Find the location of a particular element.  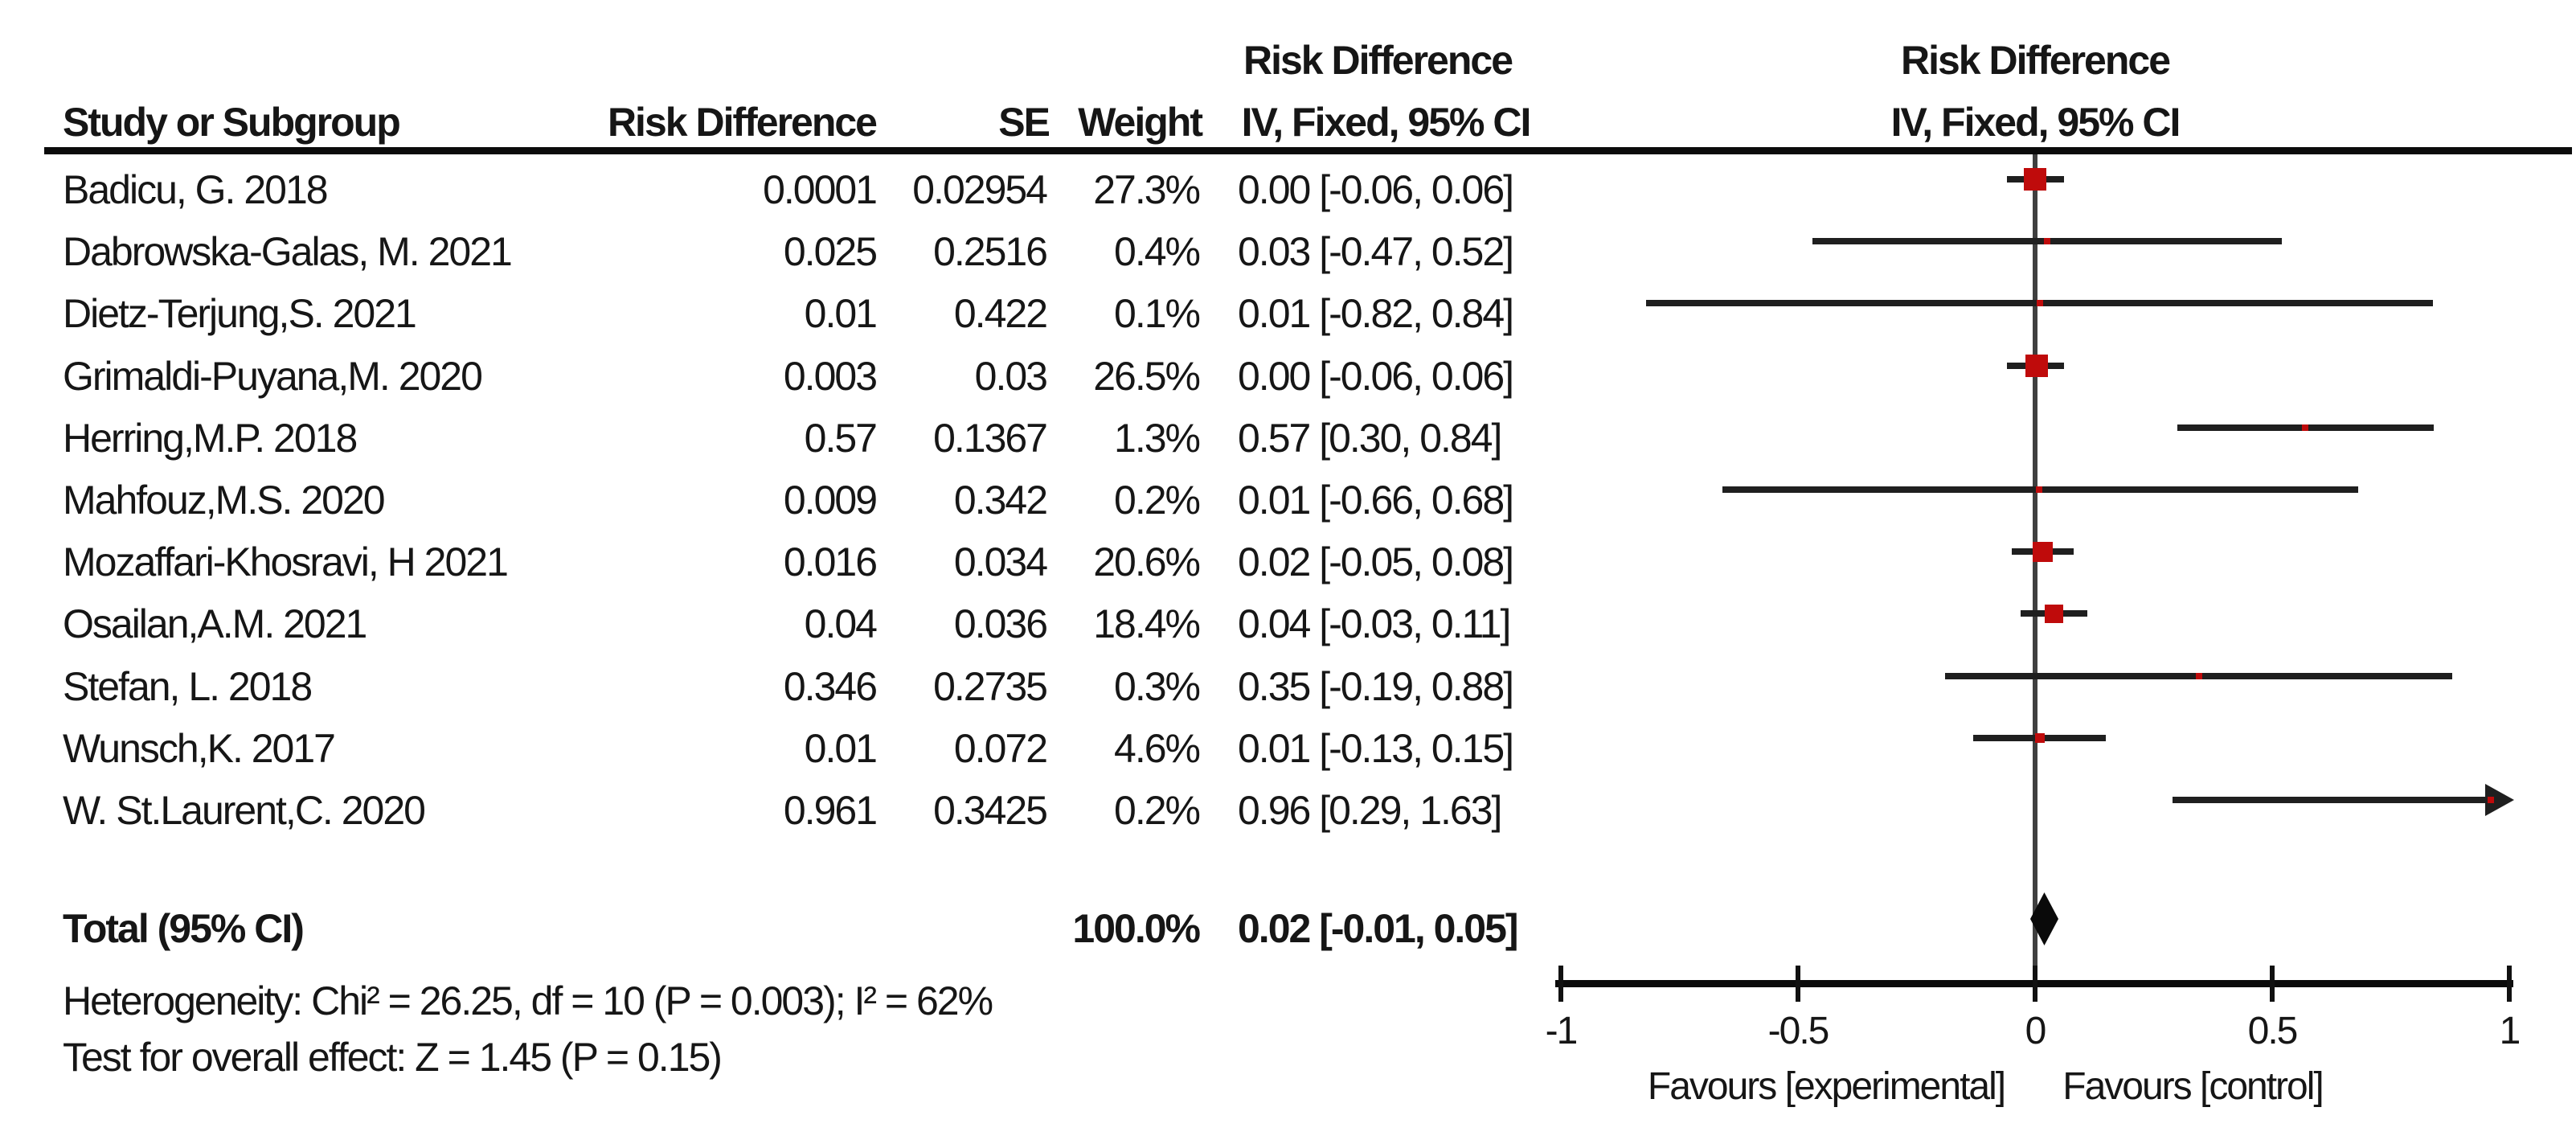

rd-cell: 0.016 is located at coordinates (830, 561).